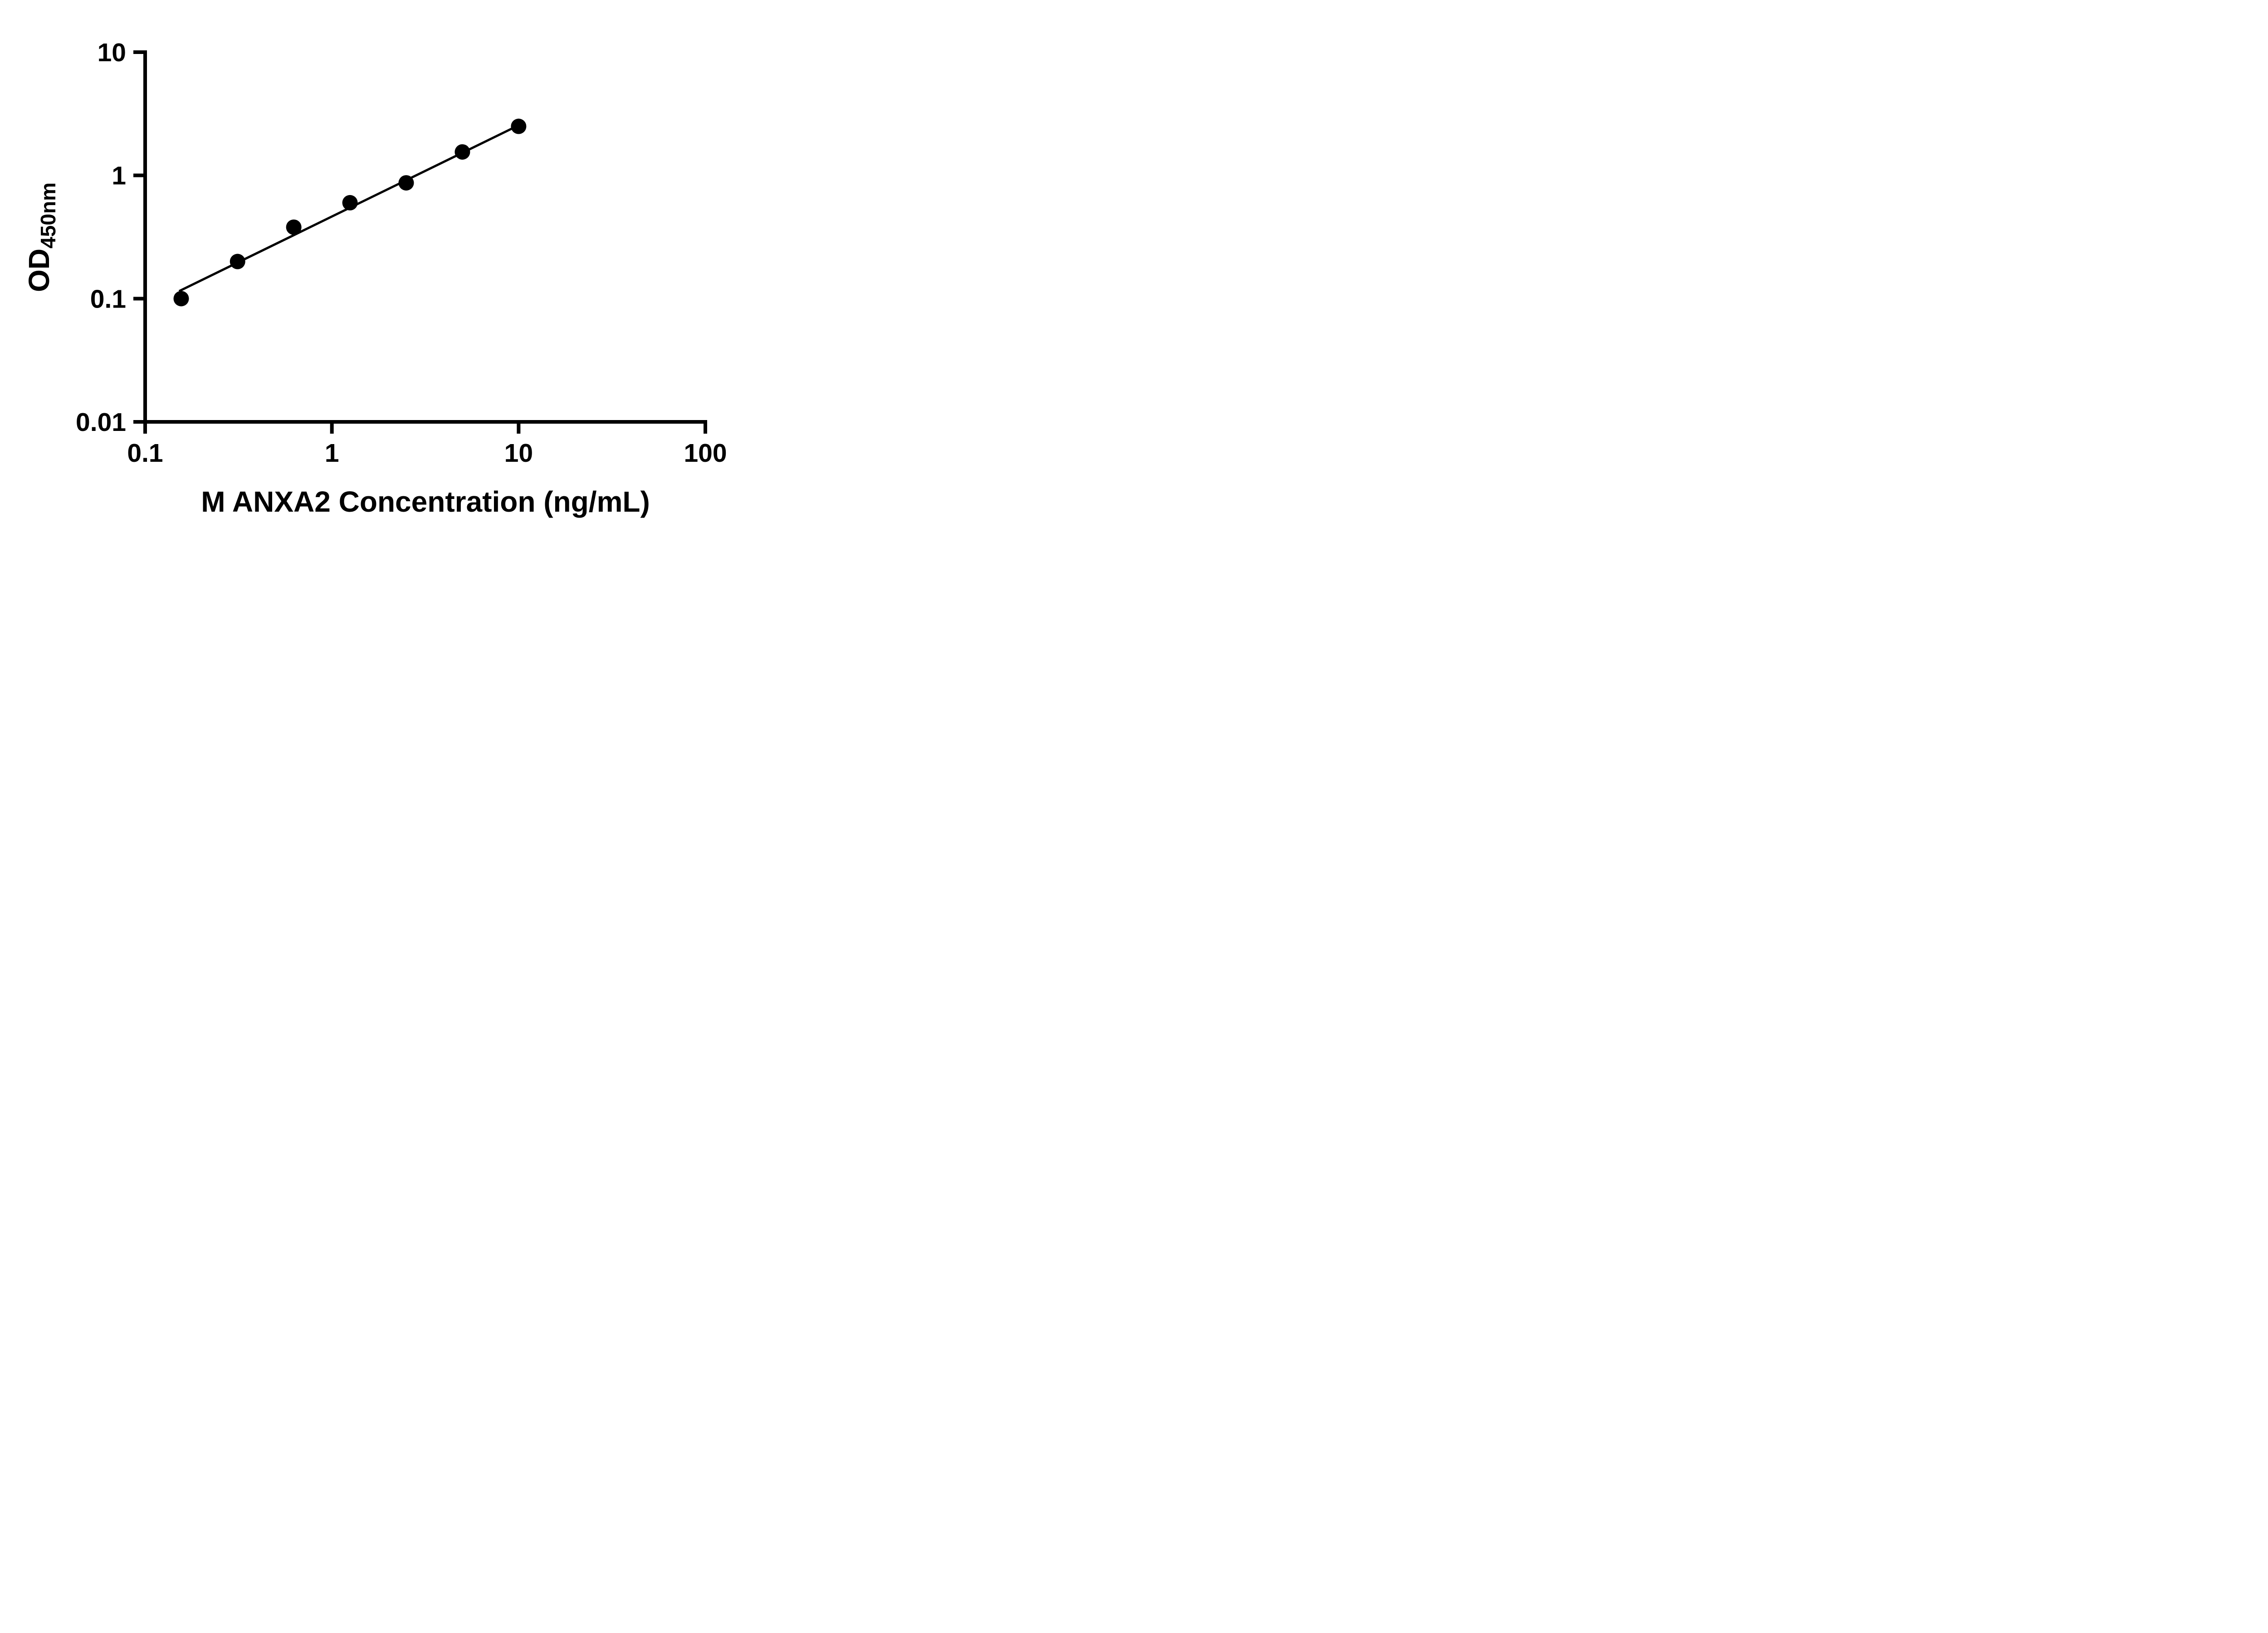 This screenshot has height=1633, width=2268. What do you see at coordinates (48, 215) in the screenshot?
I see `y-axis-title-subscript: 450nm` at bounding box center [48, 215].